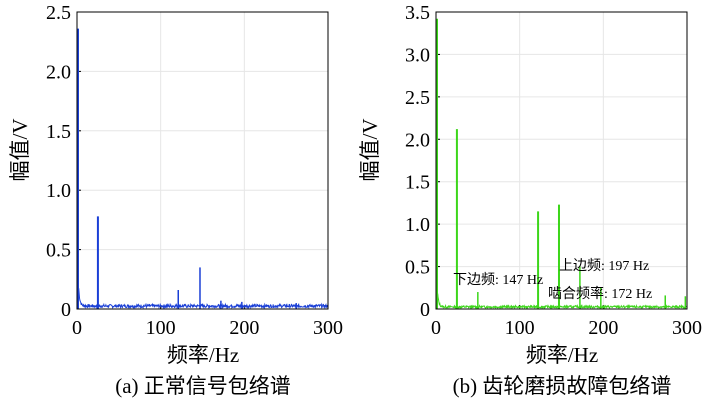 Image resolution: width=709 pixels, height=403 pixels. Describe the element at coordinates (417, 13) in the screenshot. I see `y-tick-label: 3.5` at that location.